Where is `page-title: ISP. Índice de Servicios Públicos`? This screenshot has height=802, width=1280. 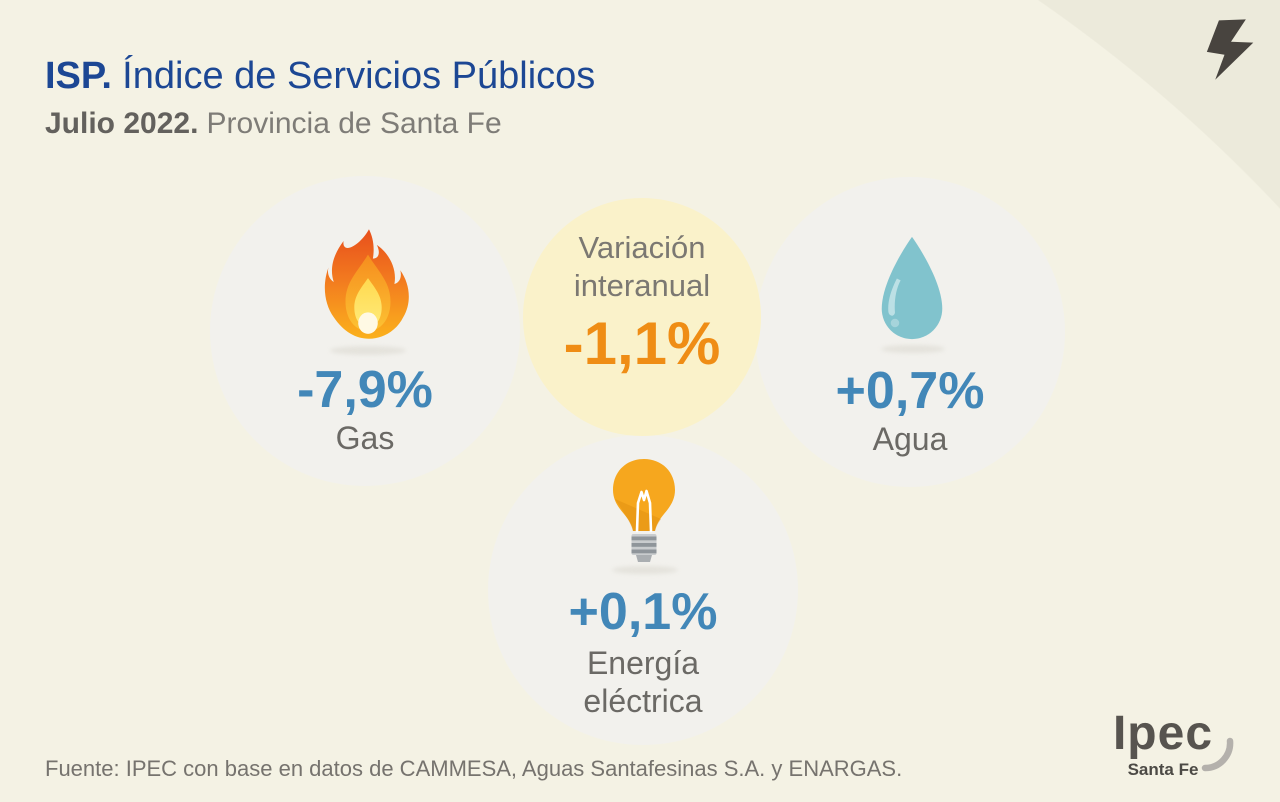 page-title: ISP. Índice de Servicios Públicos is located at coordinates (320, 77).